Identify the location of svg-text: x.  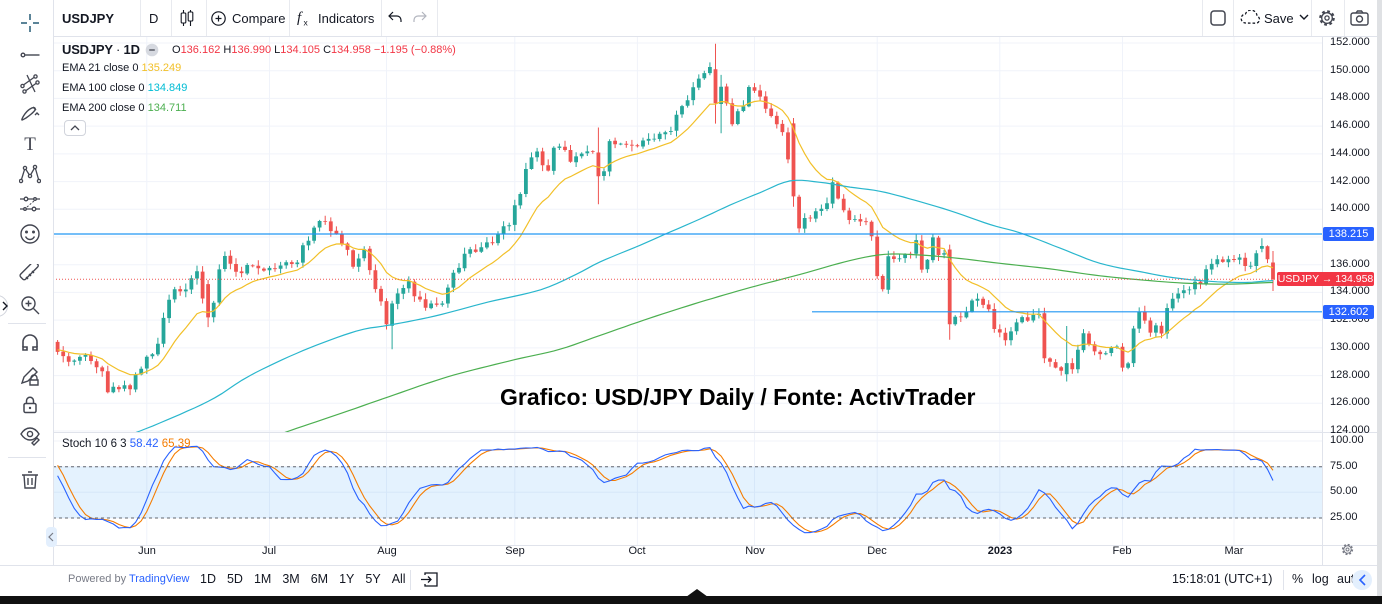
(306, 23).